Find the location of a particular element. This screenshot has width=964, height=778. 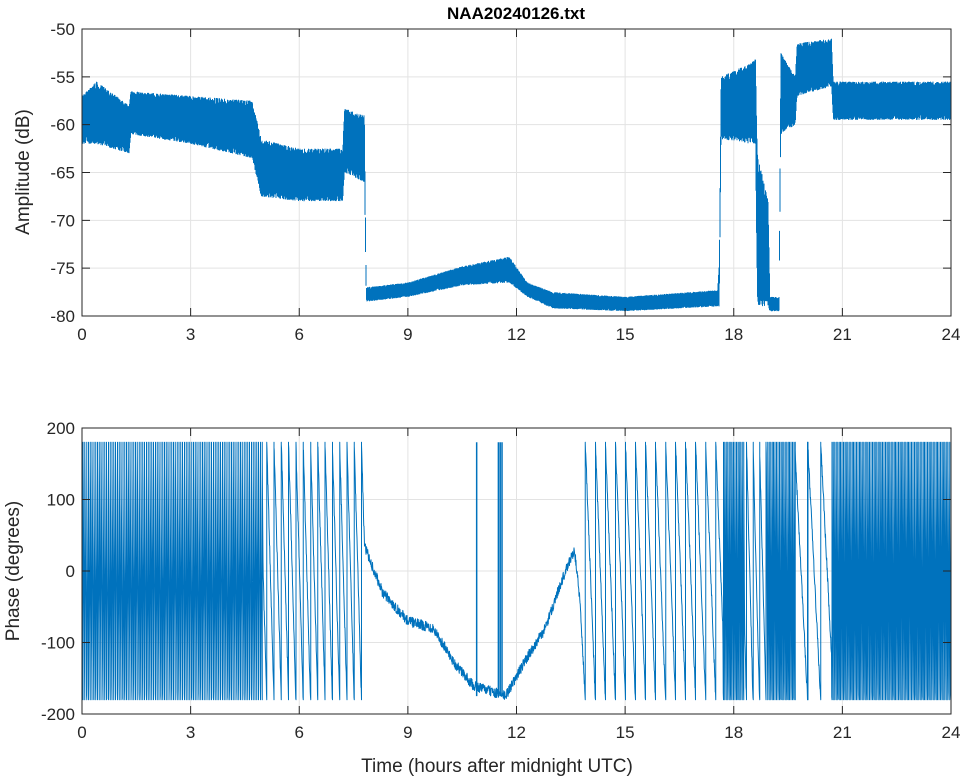

y-tick-label: -80 is located at coordinates (62, 316).